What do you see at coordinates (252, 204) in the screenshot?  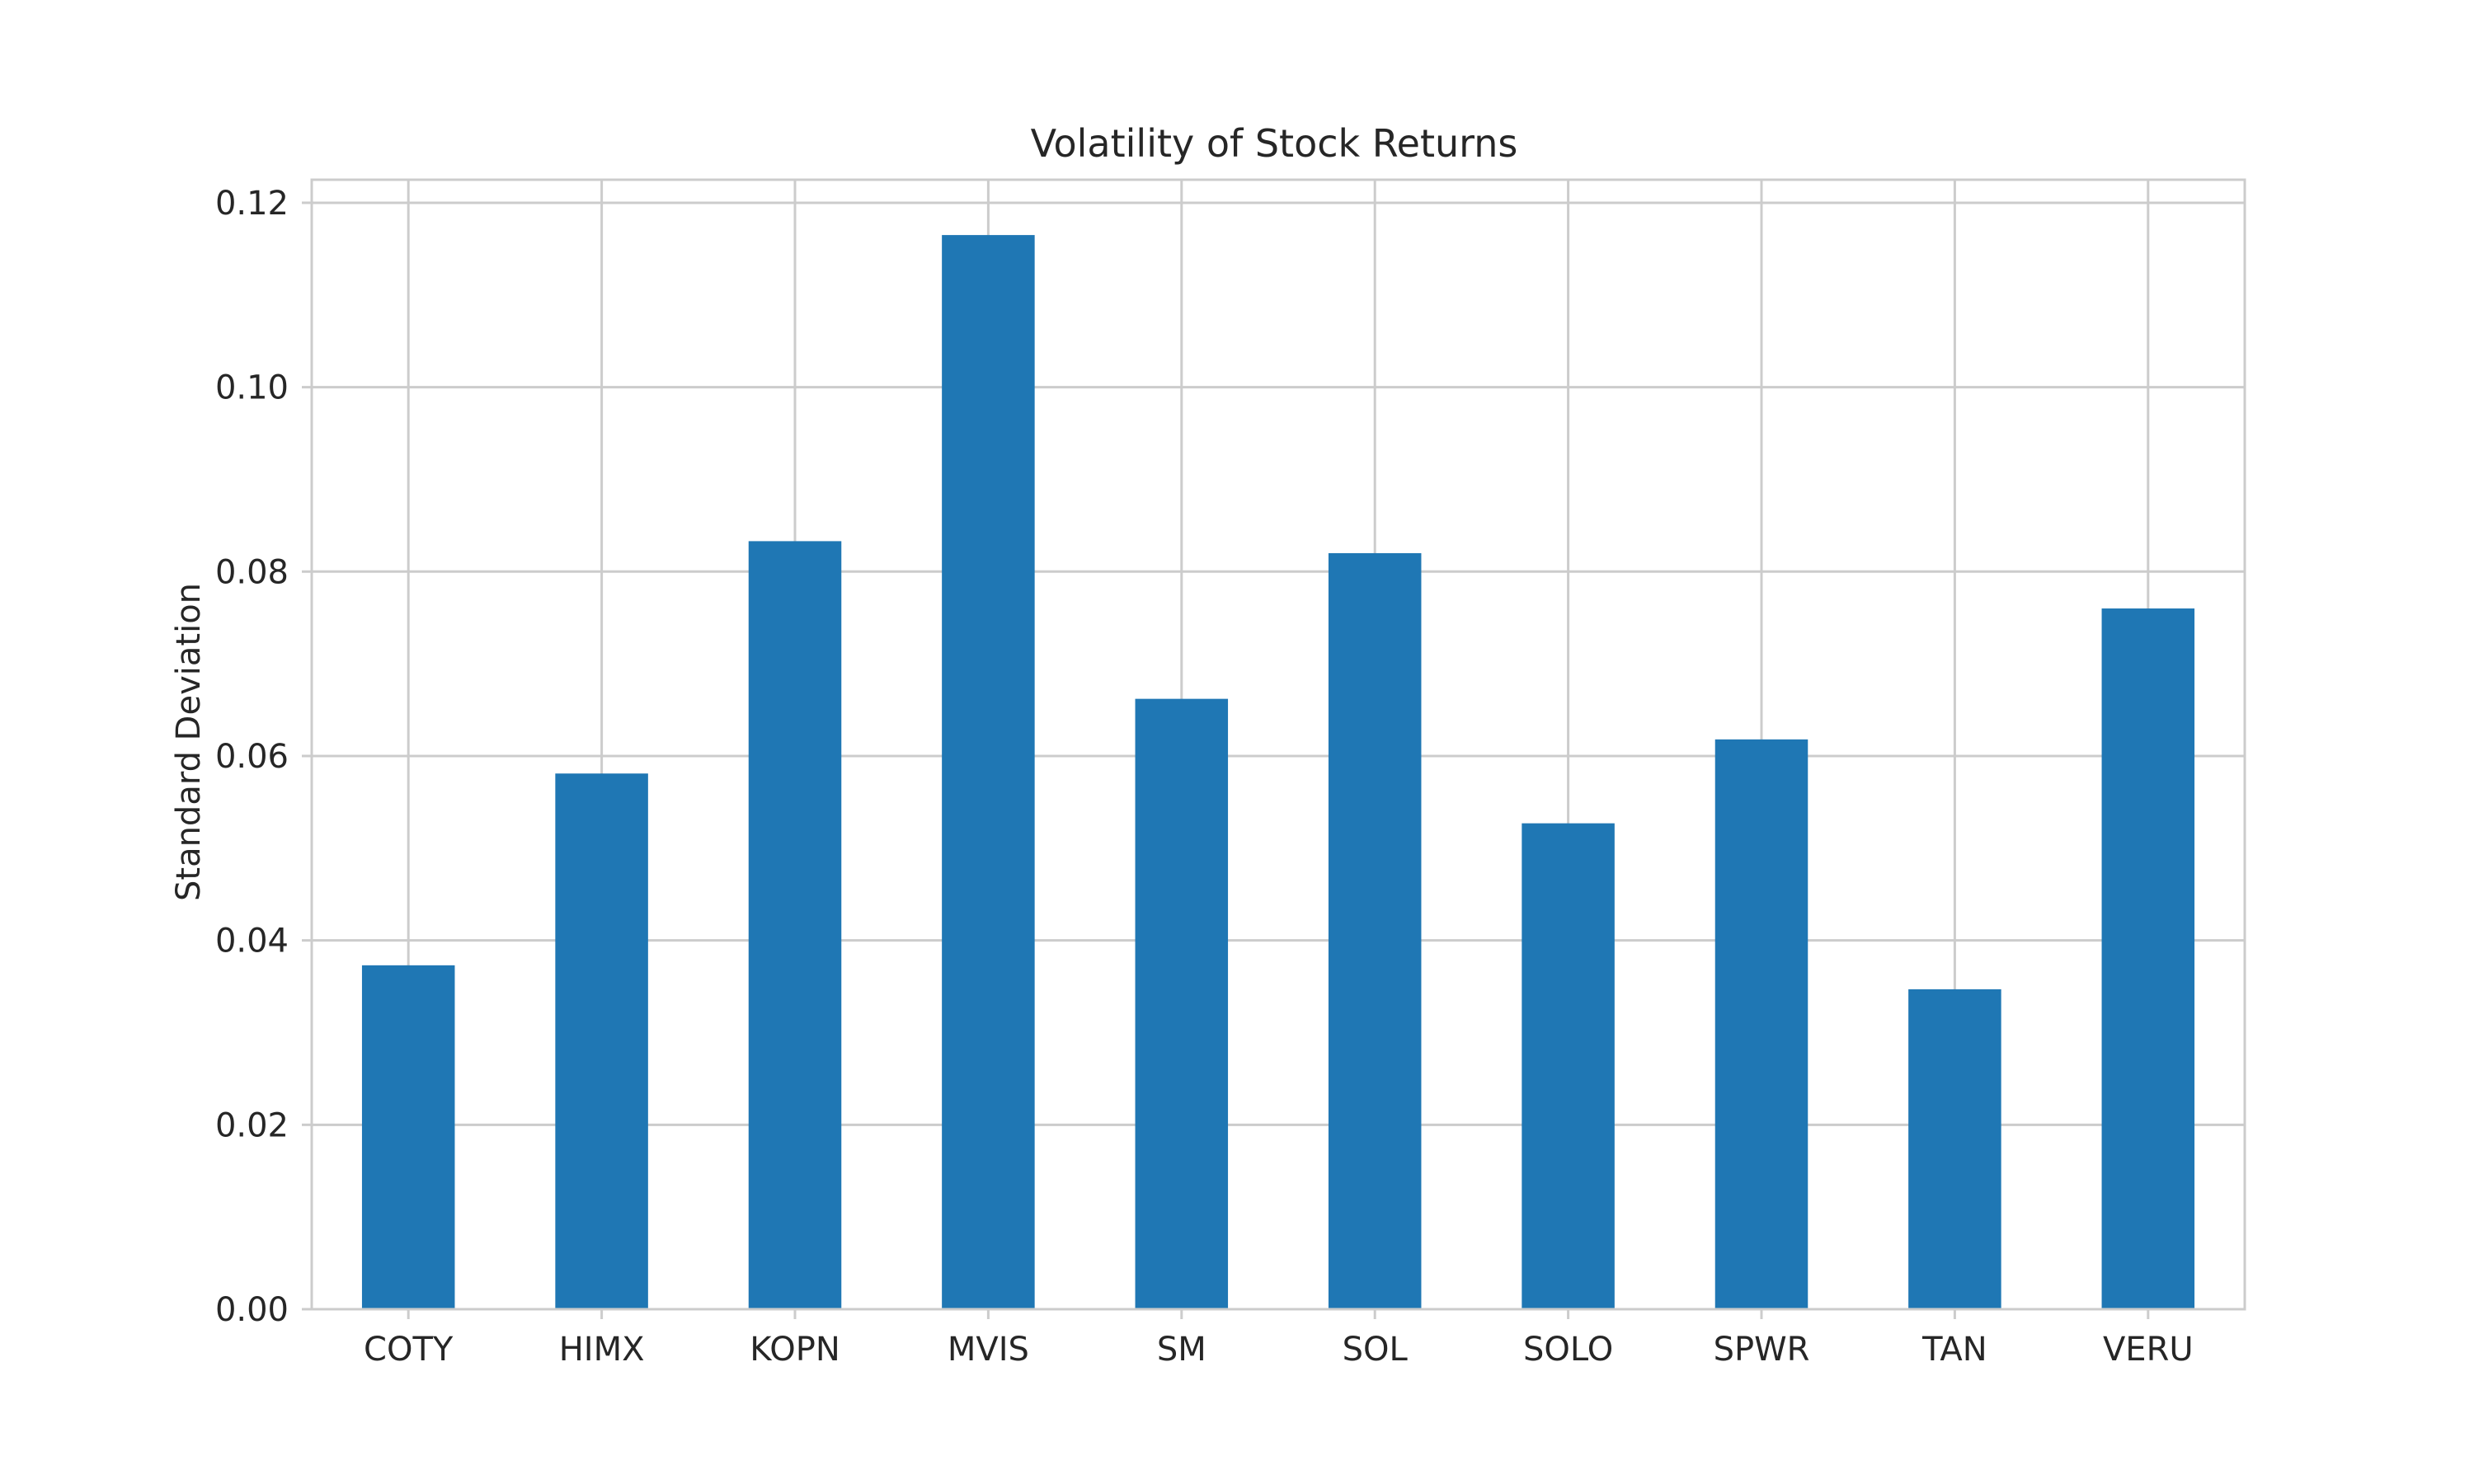 I see `y-tick-label: 0.12` at bounding box center [252, 204].